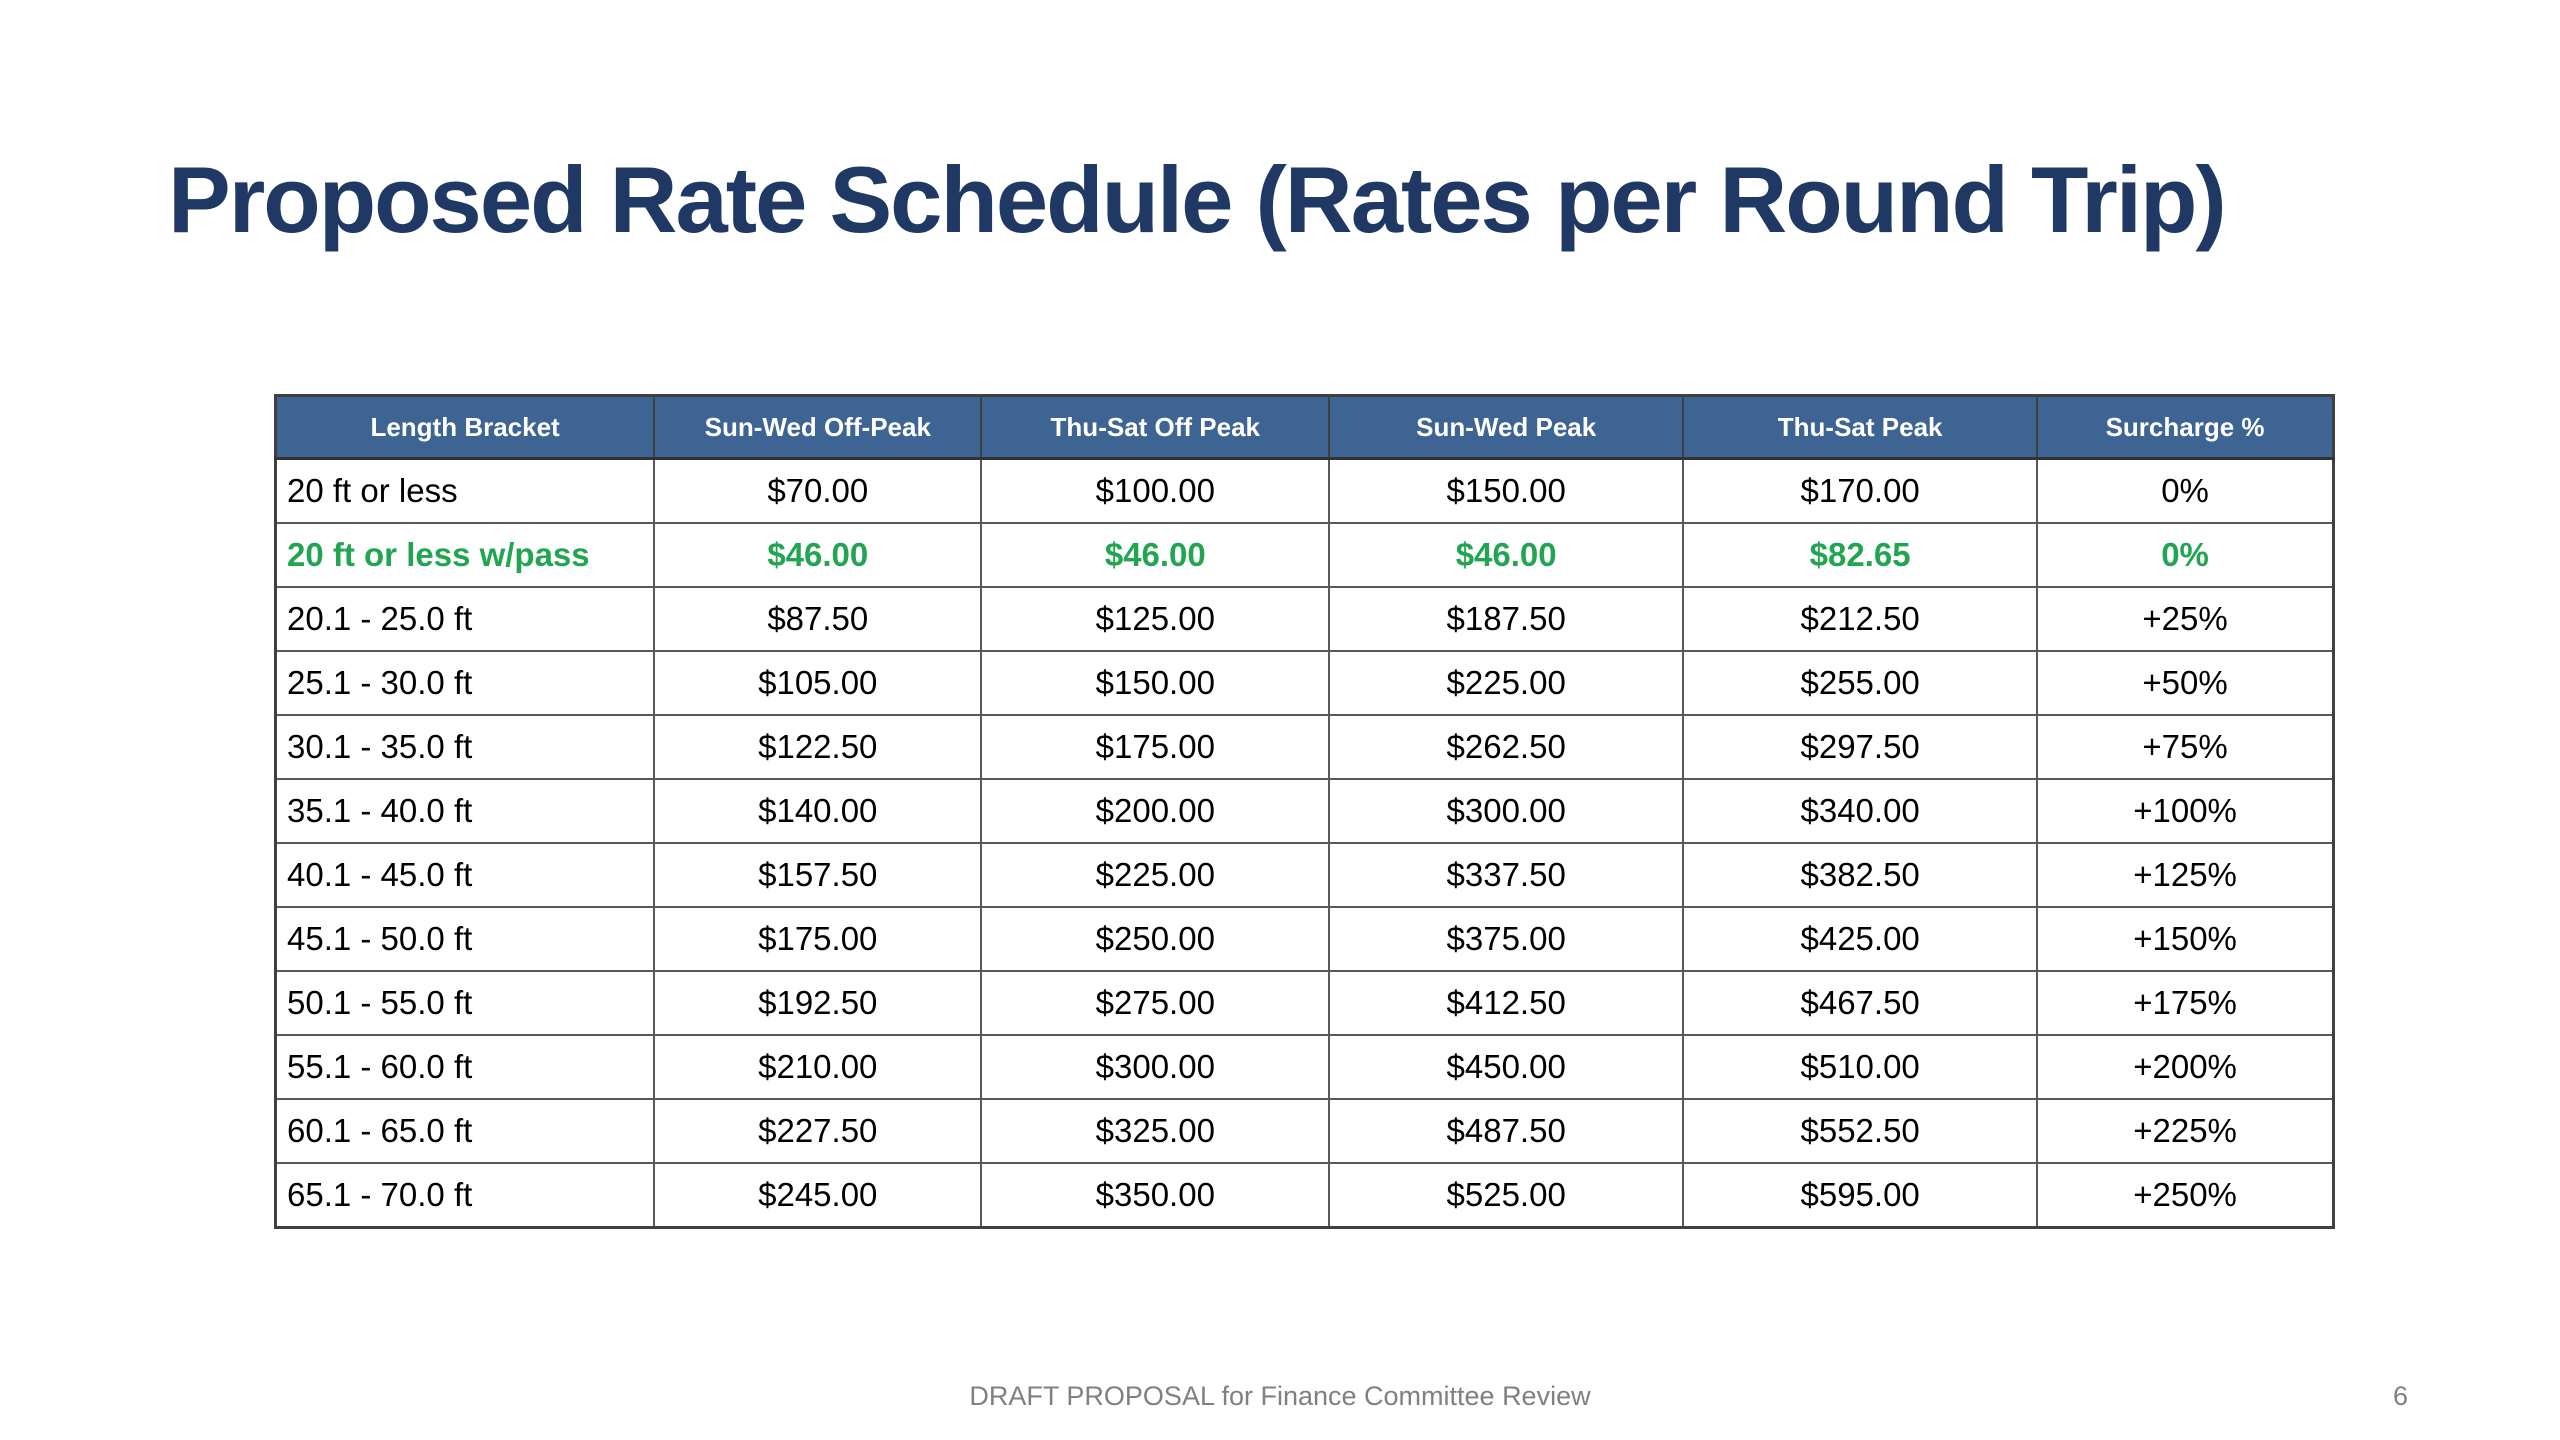 The width and height of the screenshot is (2560, 1440). What do you see at coordinates (1860, 811) in the screenshot?
I see `rate-cell: $340.00` at bounding box center [1860, 811].